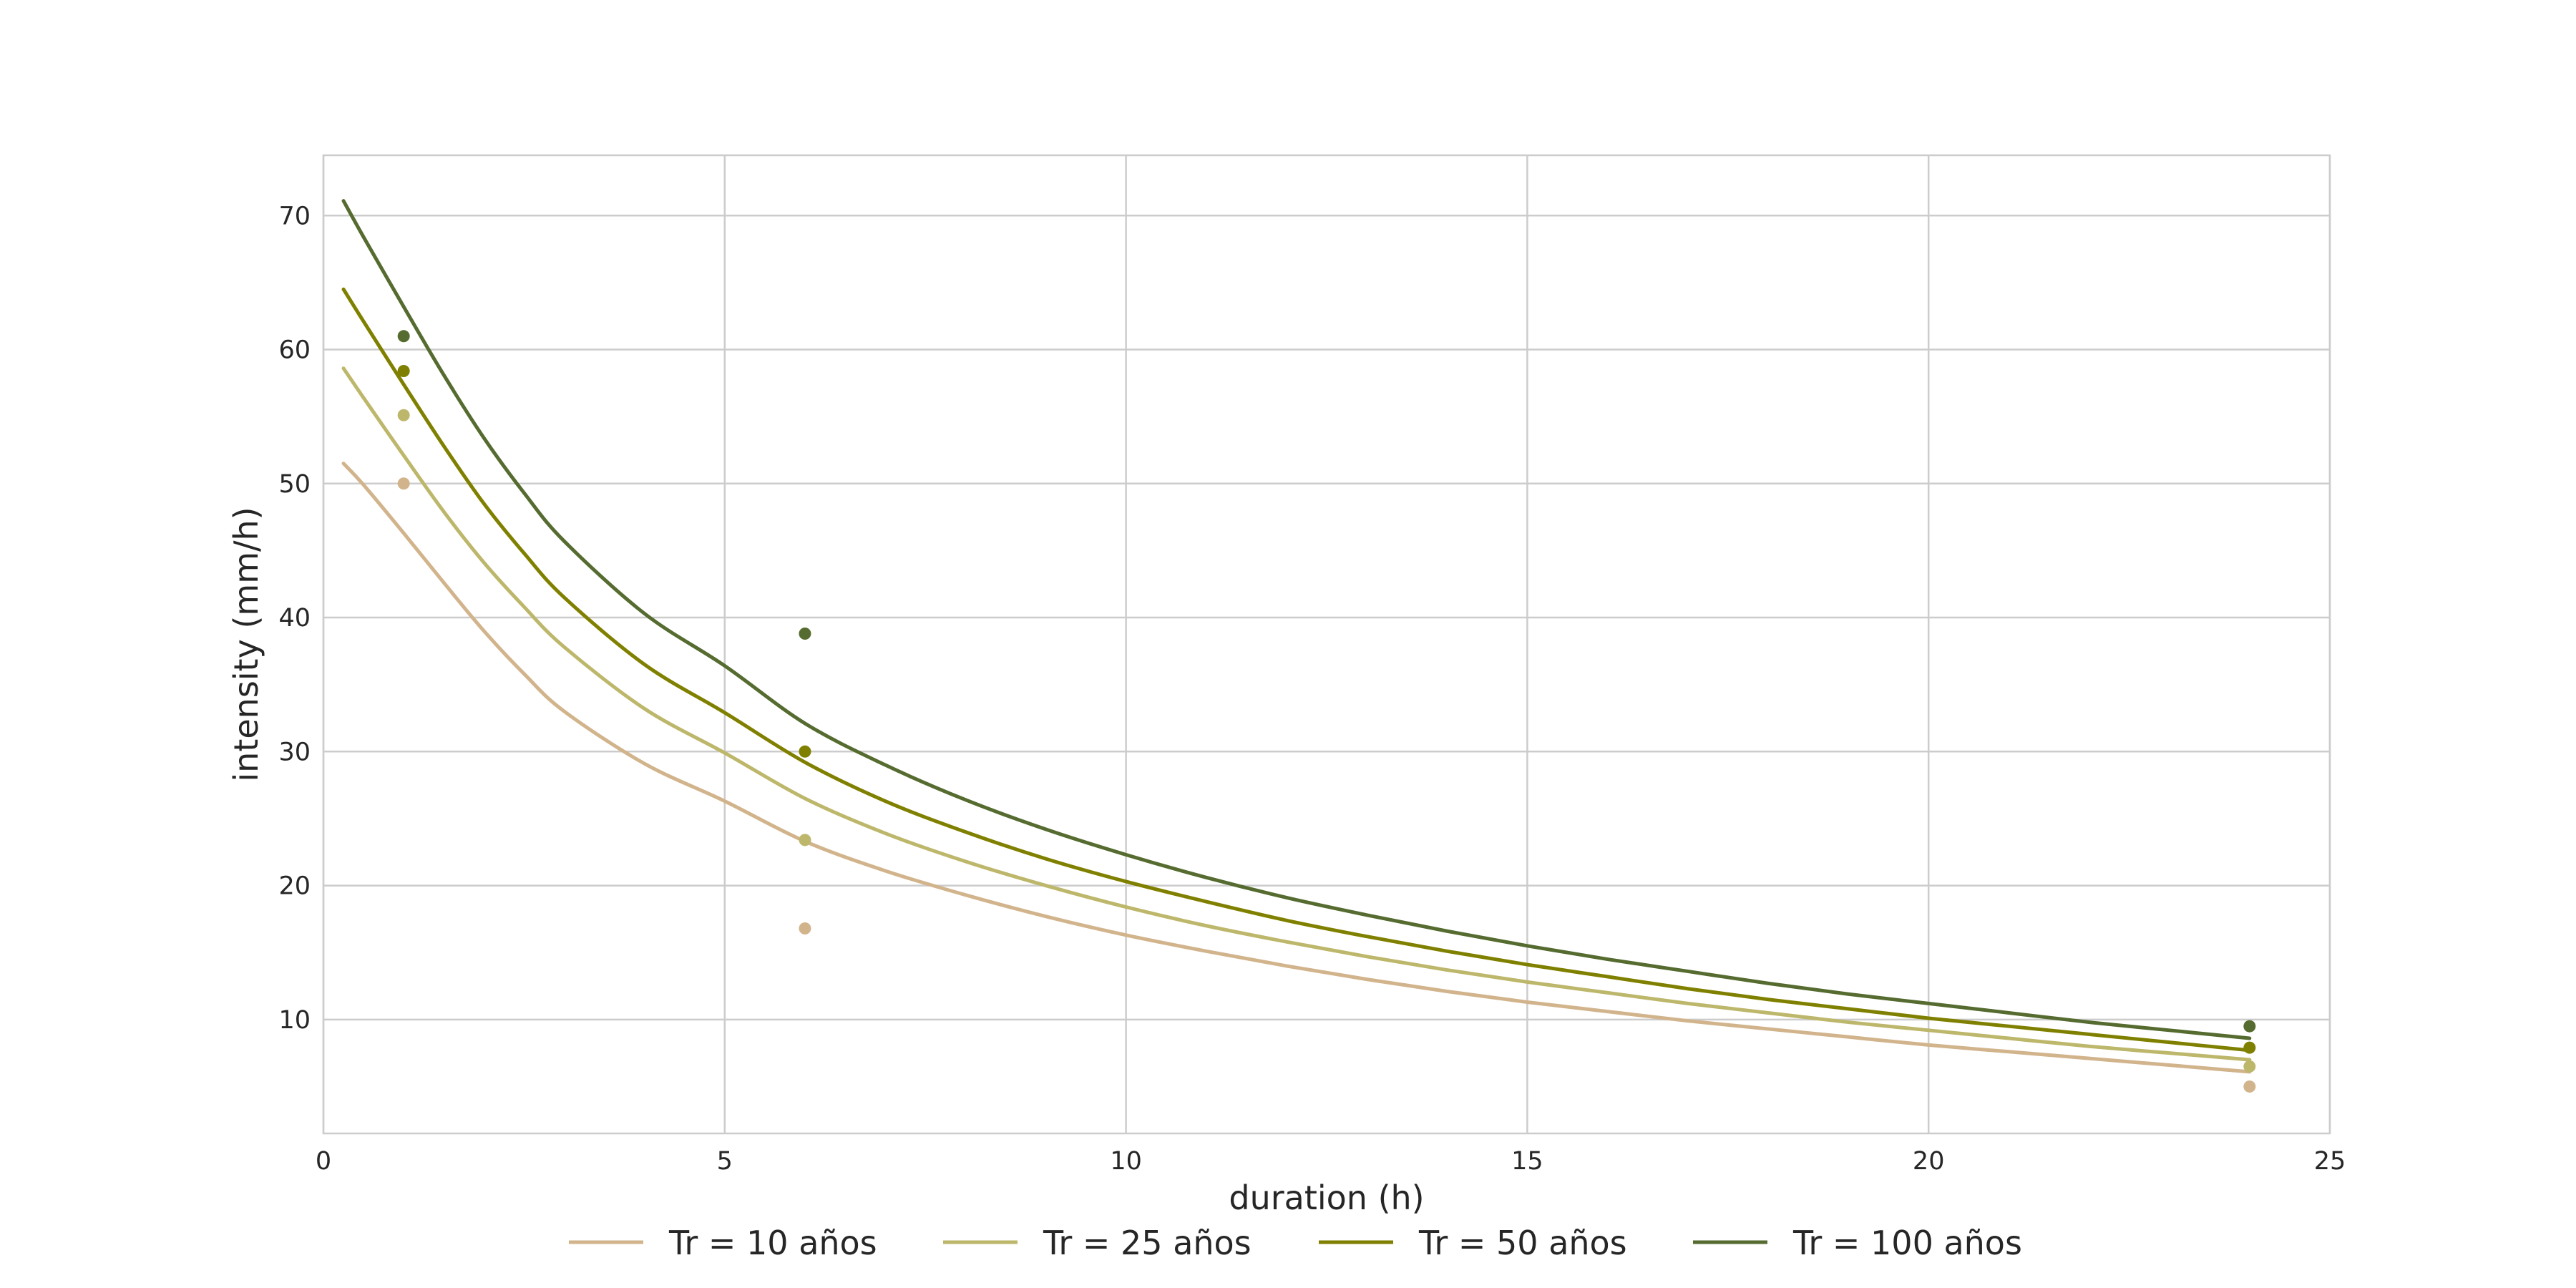 This screenshot has width=2576, height=1288. I want to click on legend-label: Tr = 10 años, so click(772, 1243).